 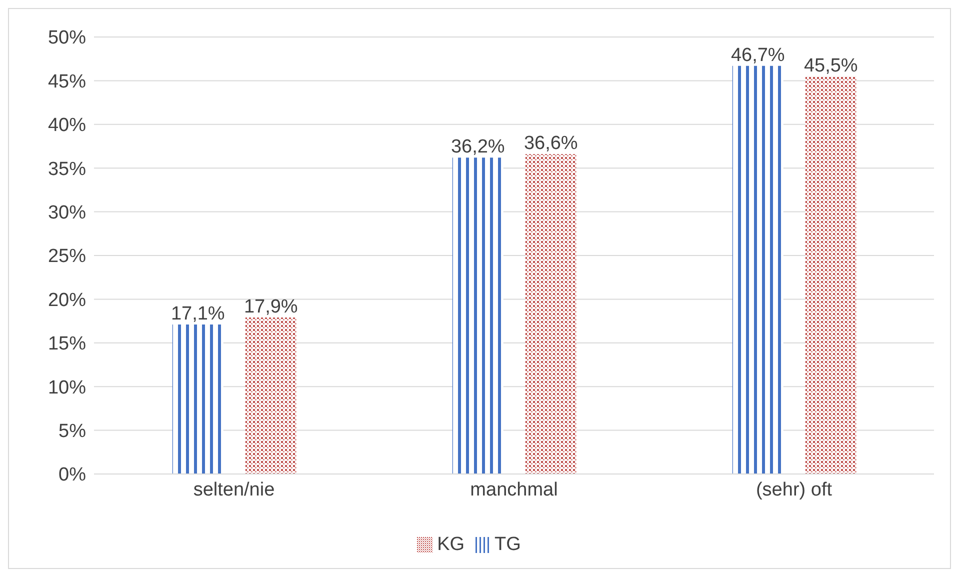 I want to click on y-tick-label: 5%, so click(x=72, y=431).